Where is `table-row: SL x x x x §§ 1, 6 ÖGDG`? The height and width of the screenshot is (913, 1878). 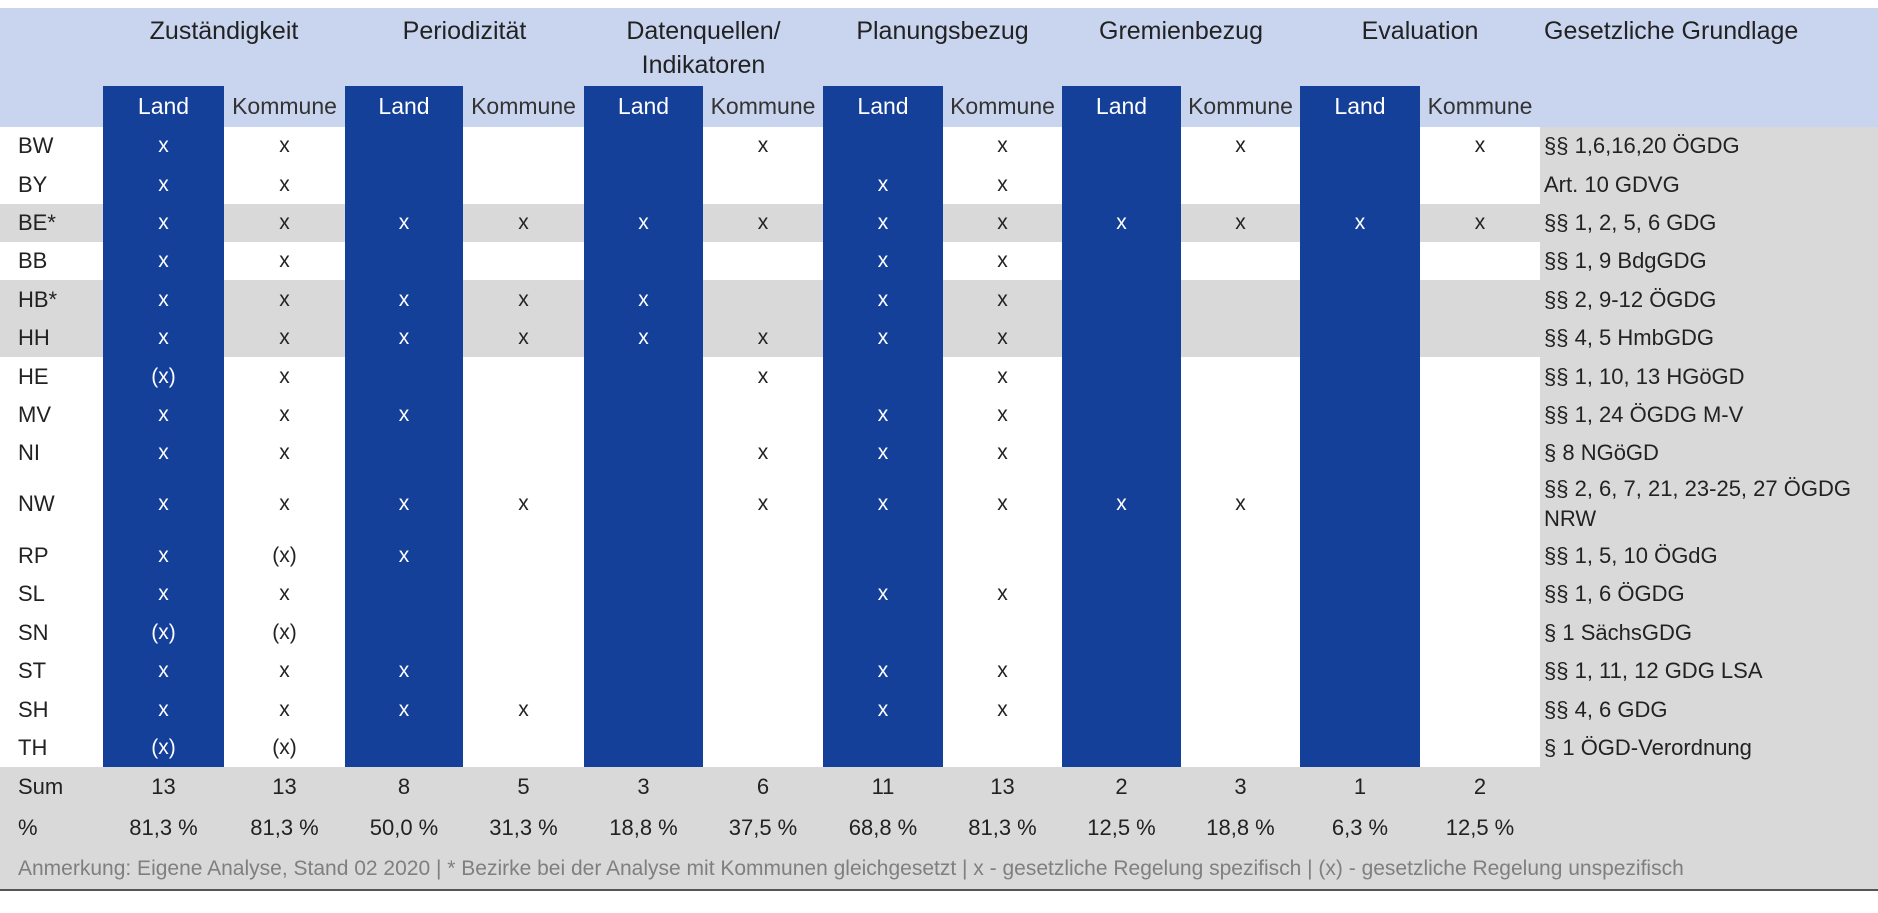 table-row: SL x x x x §§ 1, 6 ÖGDG is located at coordinates (939, 594).